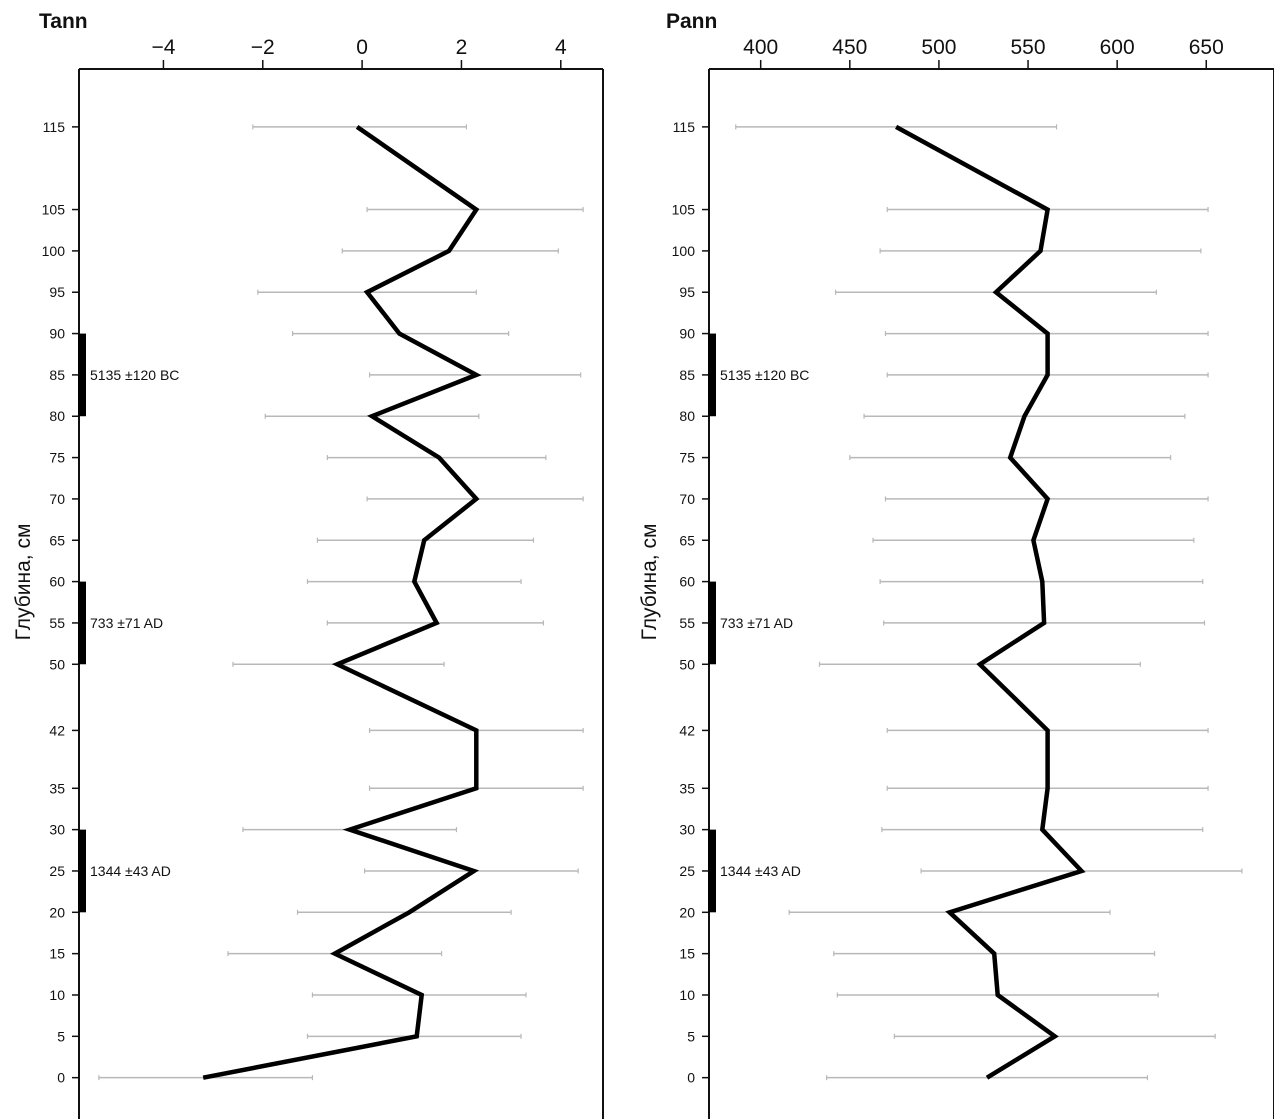  Describe the element at coordinates (849, 47) in the screenshot. I see `x-tick-label: 450` at that location.